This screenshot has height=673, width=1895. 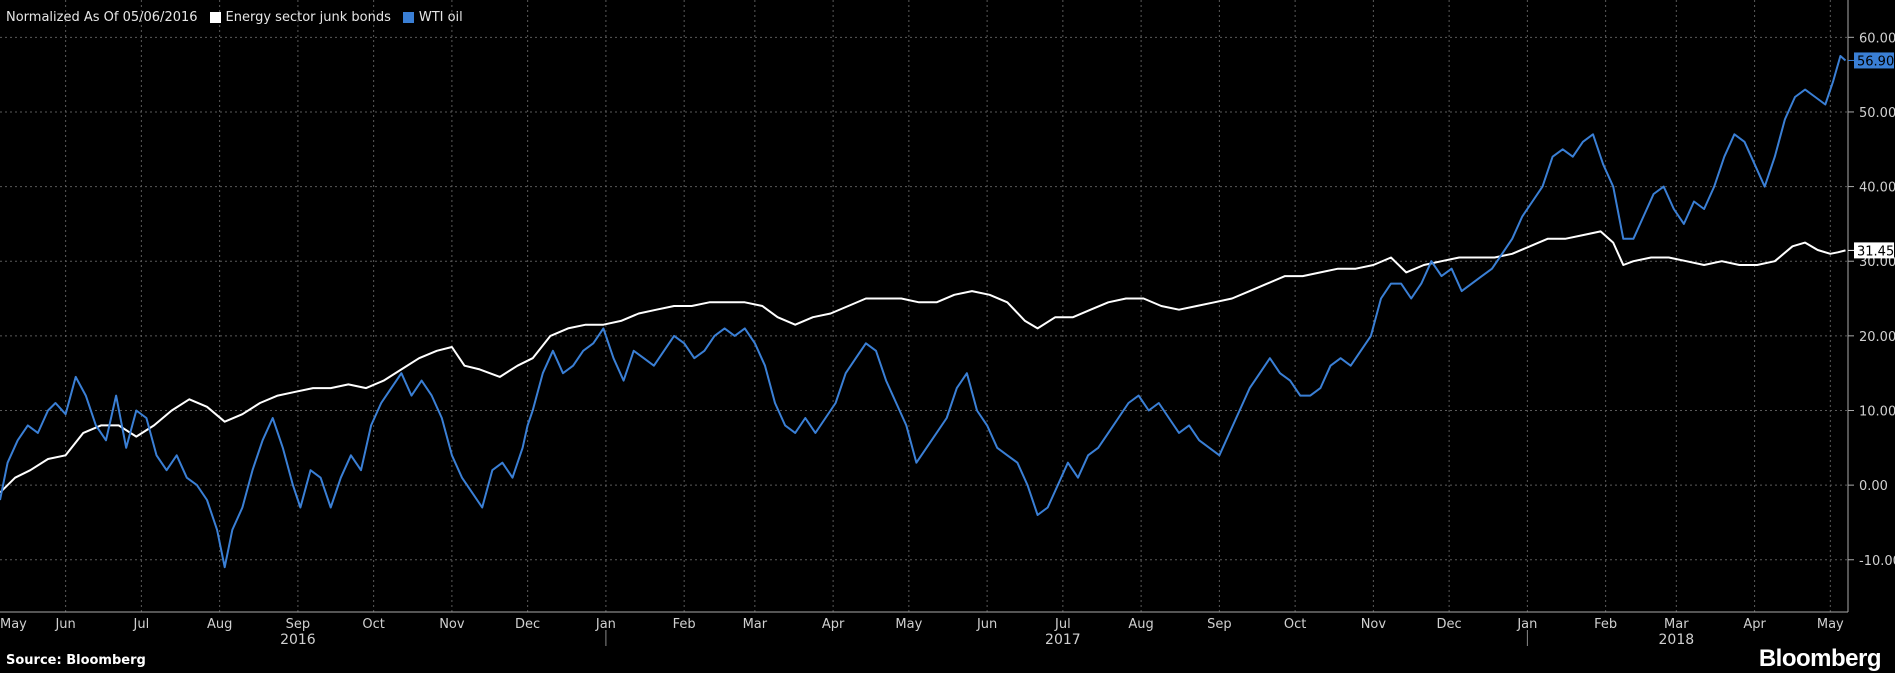 What do you see at coordinates (1873, 486) in the screenshot?
I see `y-tick-label: 0.00` at bounding box center [1873, 486].